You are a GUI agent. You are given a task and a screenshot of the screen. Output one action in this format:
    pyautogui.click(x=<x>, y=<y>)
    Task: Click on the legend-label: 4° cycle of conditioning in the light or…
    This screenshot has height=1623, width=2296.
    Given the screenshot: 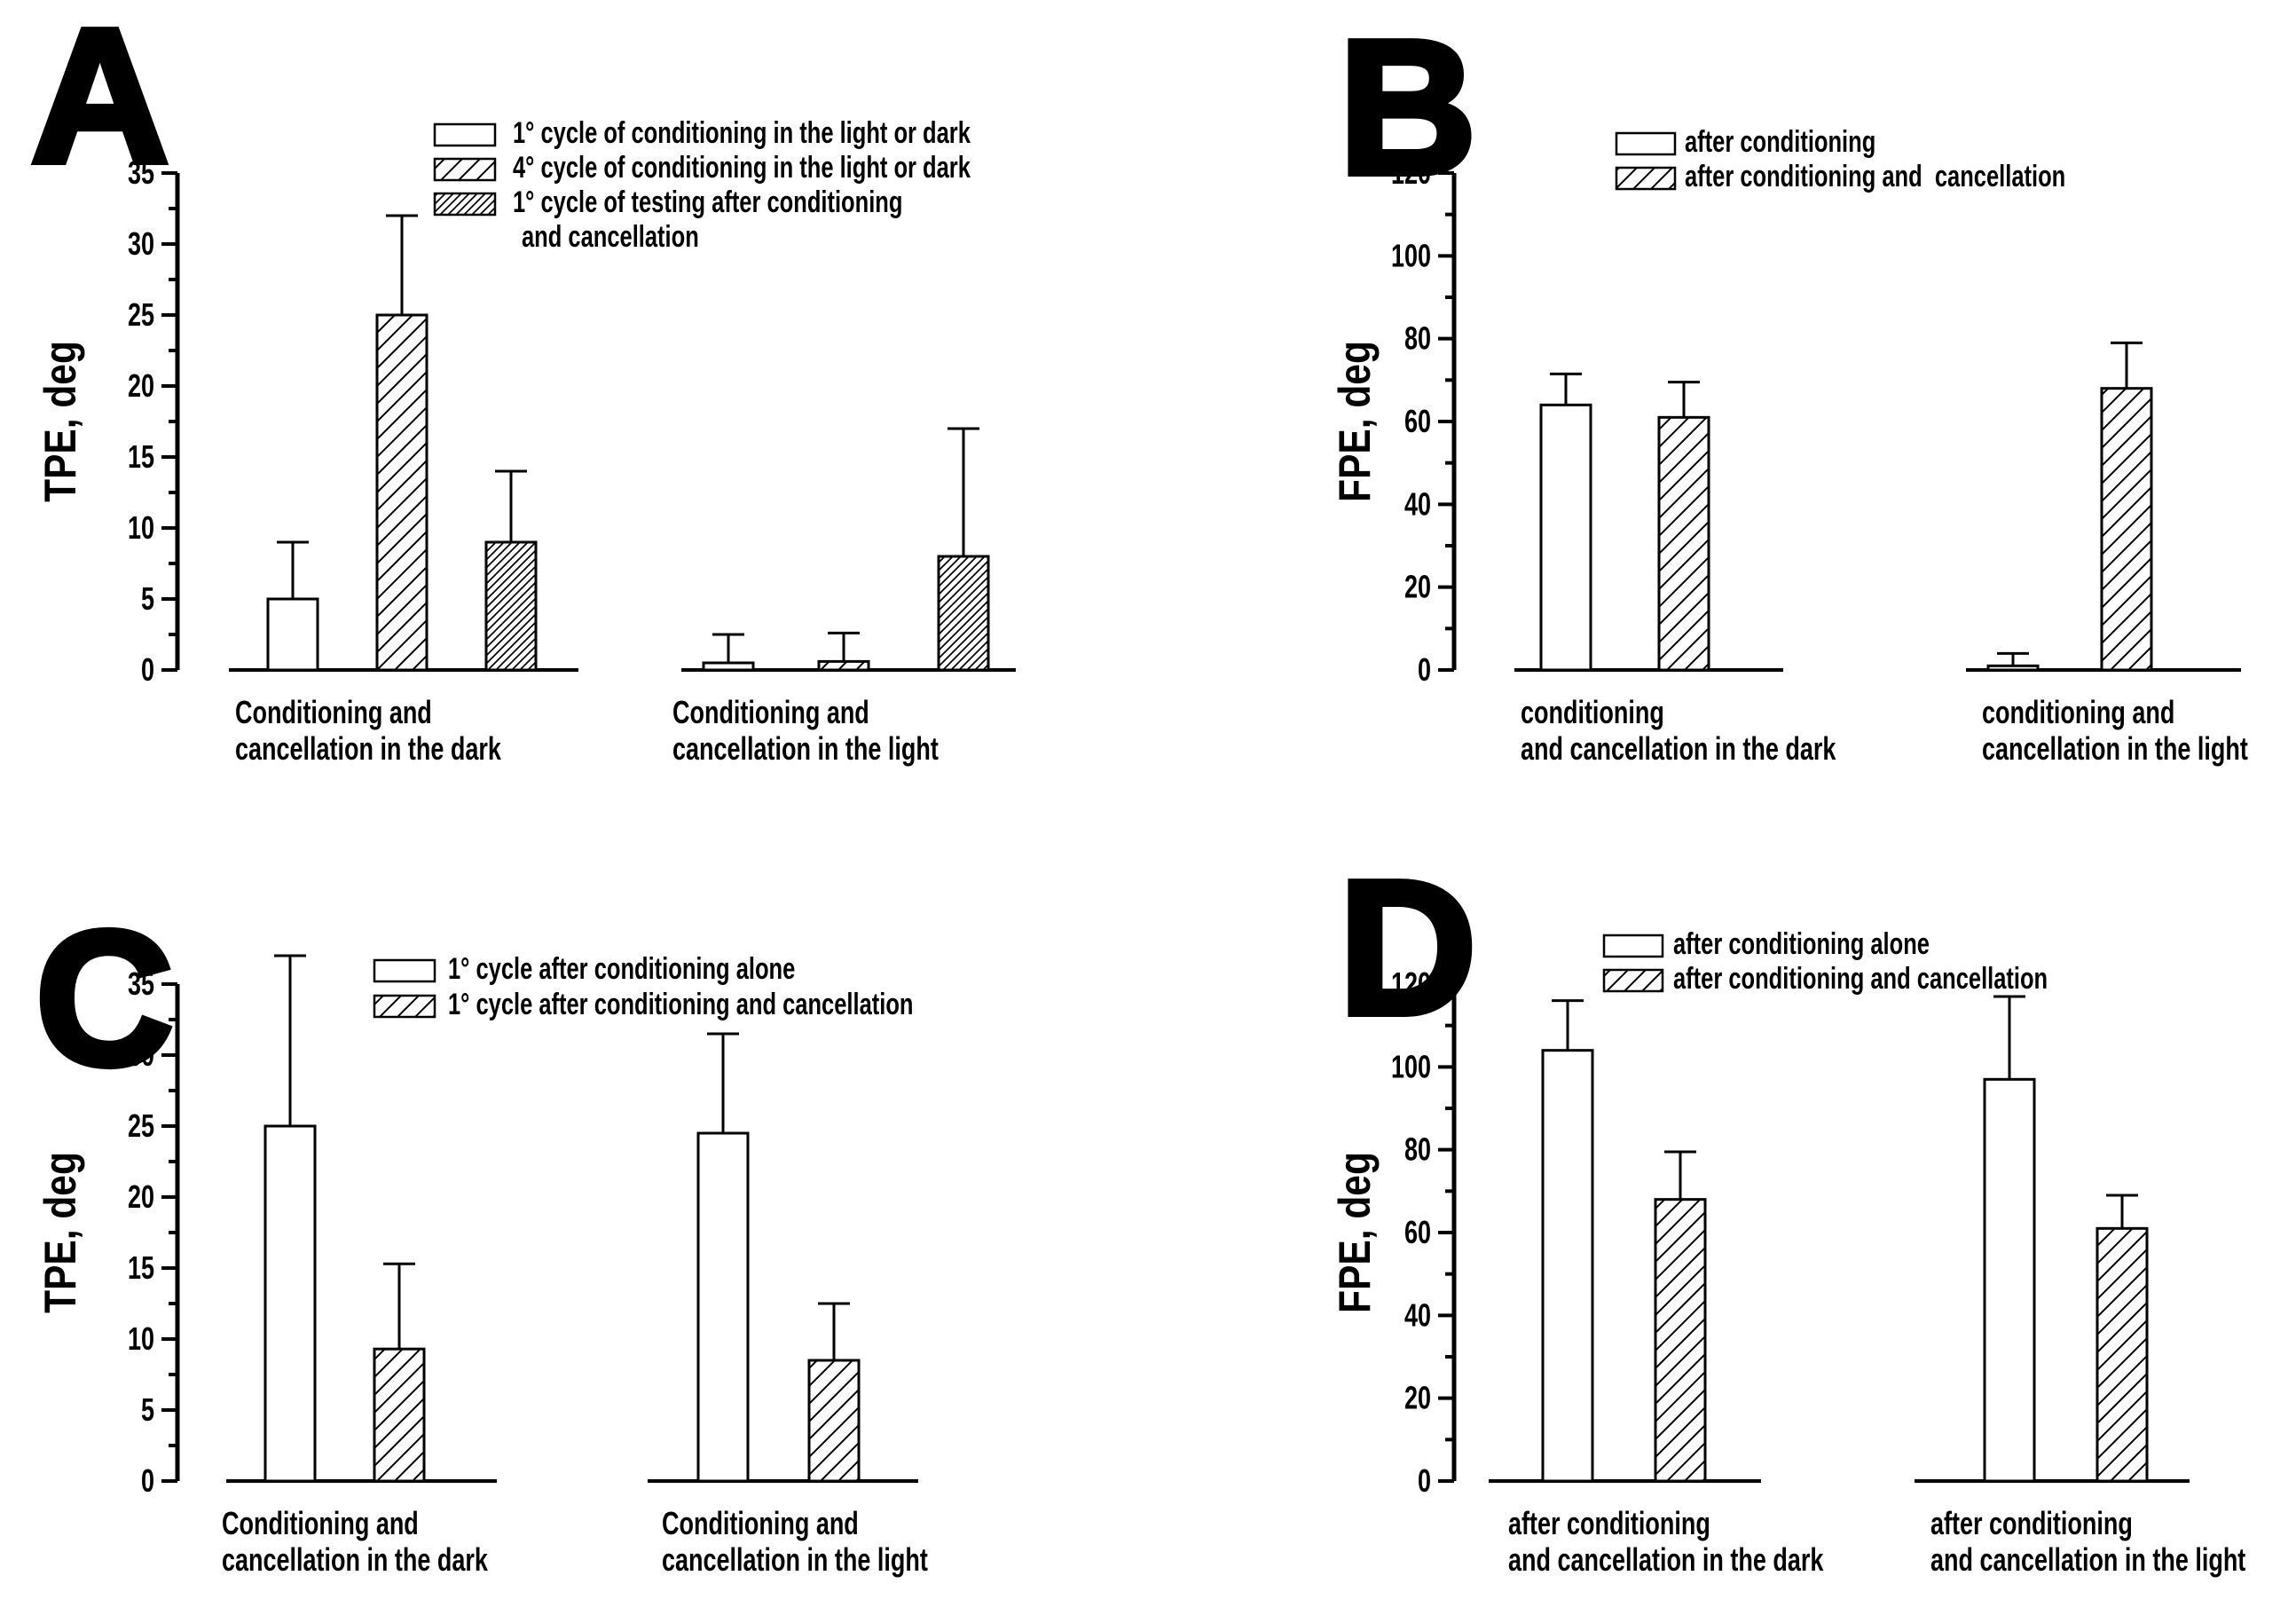 What is the action you would take?
    pyautogui.click(x=742, y=168)
    